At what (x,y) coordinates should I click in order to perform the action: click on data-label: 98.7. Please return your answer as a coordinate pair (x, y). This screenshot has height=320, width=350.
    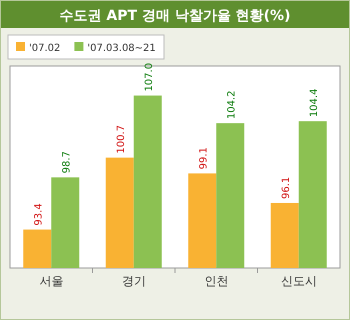
    Looking at the image, I should click on (66, 162).